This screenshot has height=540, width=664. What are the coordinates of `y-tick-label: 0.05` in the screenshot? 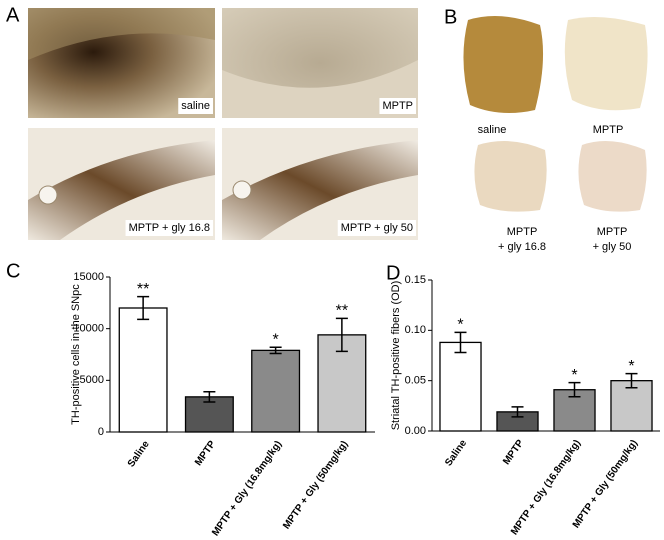 It's located at (415, 381).